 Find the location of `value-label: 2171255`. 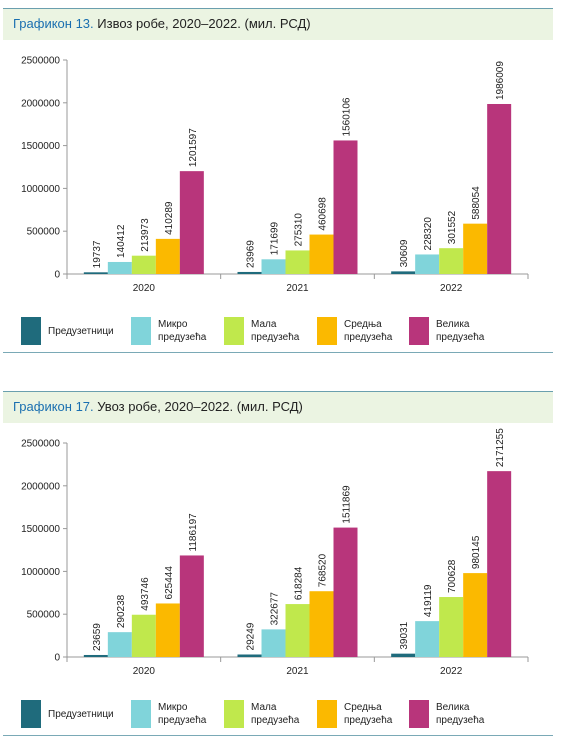

value-label: 2171255 is located at coordinates (500, 447).